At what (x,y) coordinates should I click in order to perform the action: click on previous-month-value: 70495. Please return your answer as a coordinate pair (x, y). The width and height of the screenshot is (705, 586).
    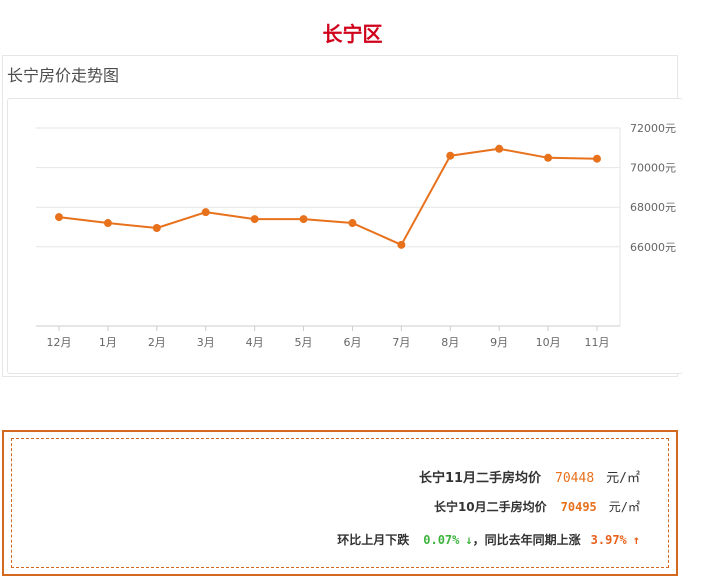
    Looking at the image, I should click on (578, 507).